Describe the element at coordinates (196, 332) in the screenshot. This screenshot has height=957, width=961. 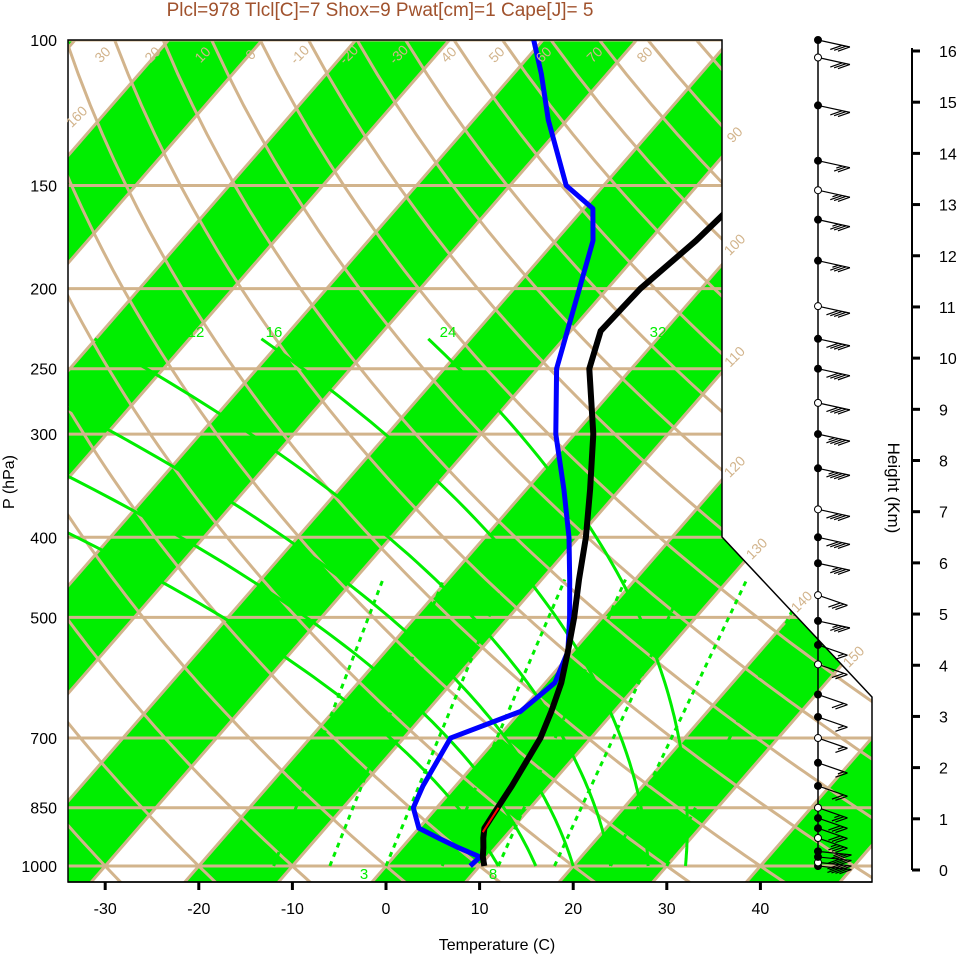
I see `mixing-ratio-label: 12` at that location.